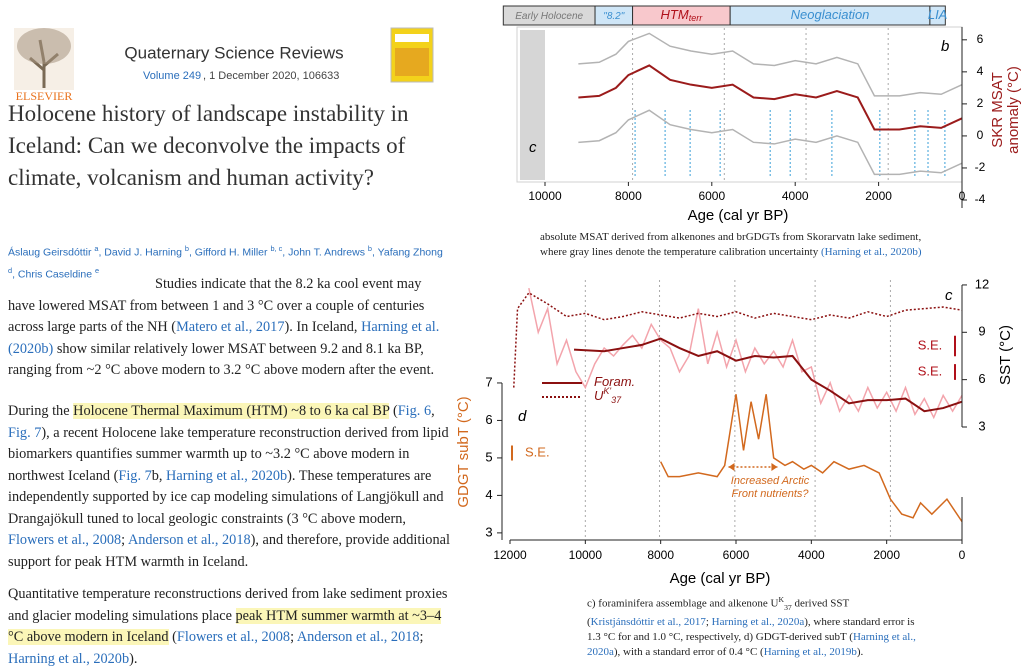  I want to click on text-run: , David J. Harning, so click(141, 252).